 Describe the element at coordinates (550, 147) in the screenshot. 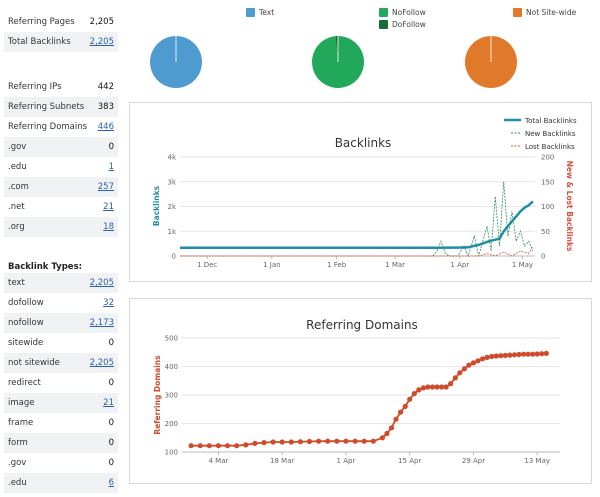

I see `legend-lost-backlinks: Lost Backlinks` at that location.